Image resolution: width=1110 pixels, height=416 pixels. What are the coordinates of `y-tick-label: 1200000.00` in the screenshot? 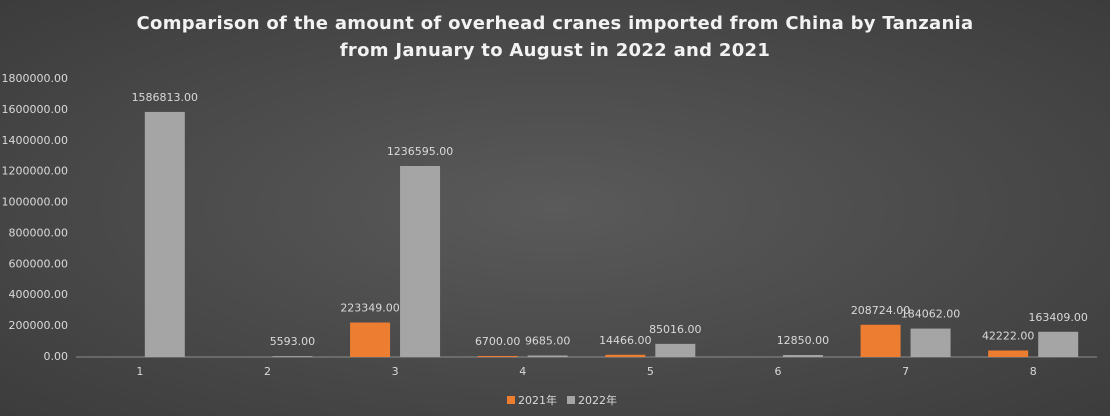 It's located at (35, 171).